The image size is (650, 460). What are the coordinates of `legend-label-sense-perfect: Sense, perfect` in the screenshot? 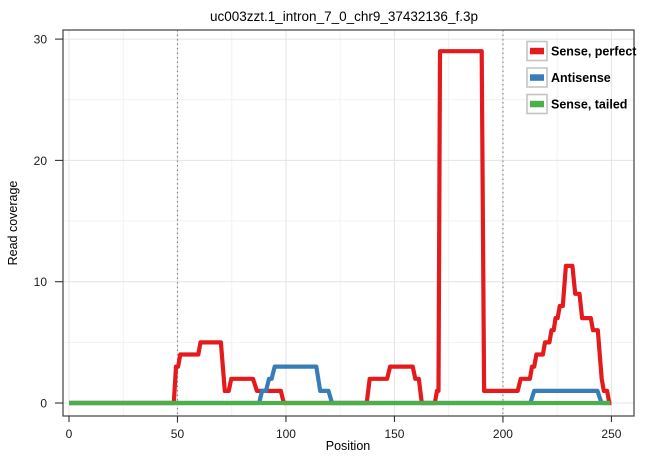 It's located at (594, 52).